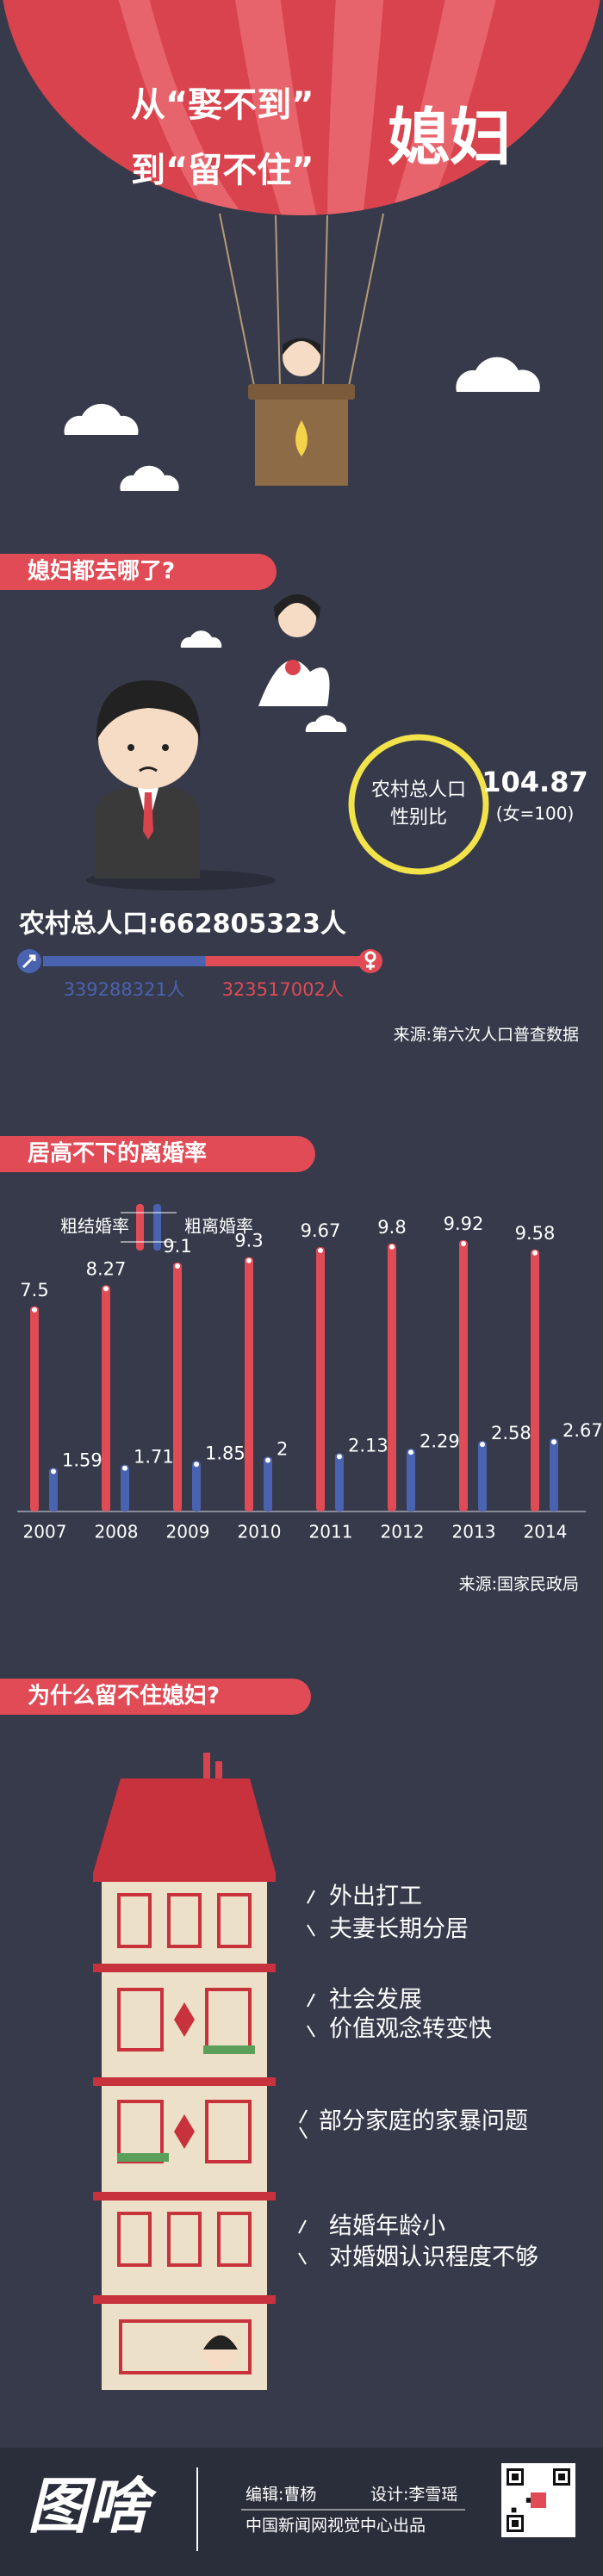 The width and height of the screenshot is (603, 2576). Describe the element at coordinates (282, 1449) in the screenshot. I see `data-label: 2` at that location.